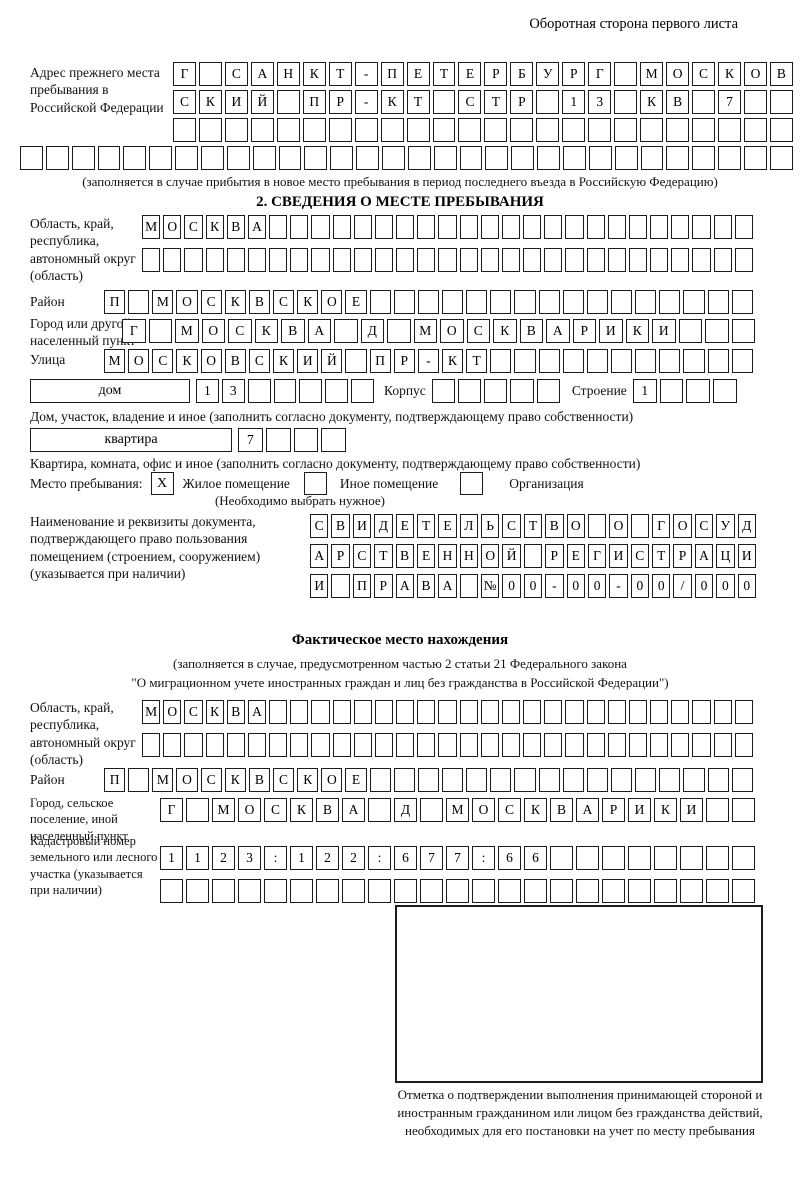 This screenshot has width=800, height=1180. Describe the element at coordinates (661, 526) in the screenshot. I see `char-cell: Г` at that location.